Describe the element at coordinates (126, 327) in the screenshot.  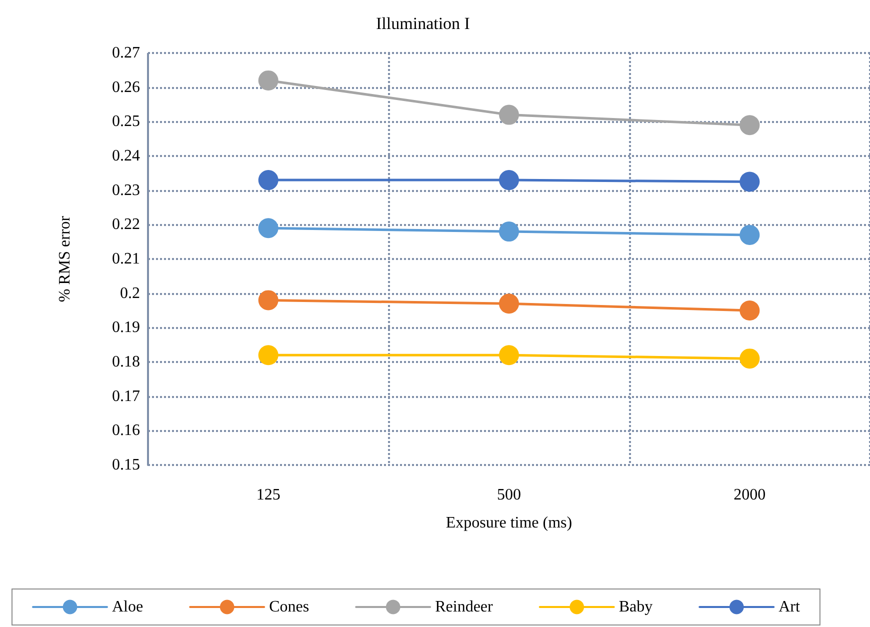
I see `y-tick-label: 0.19` at that location.